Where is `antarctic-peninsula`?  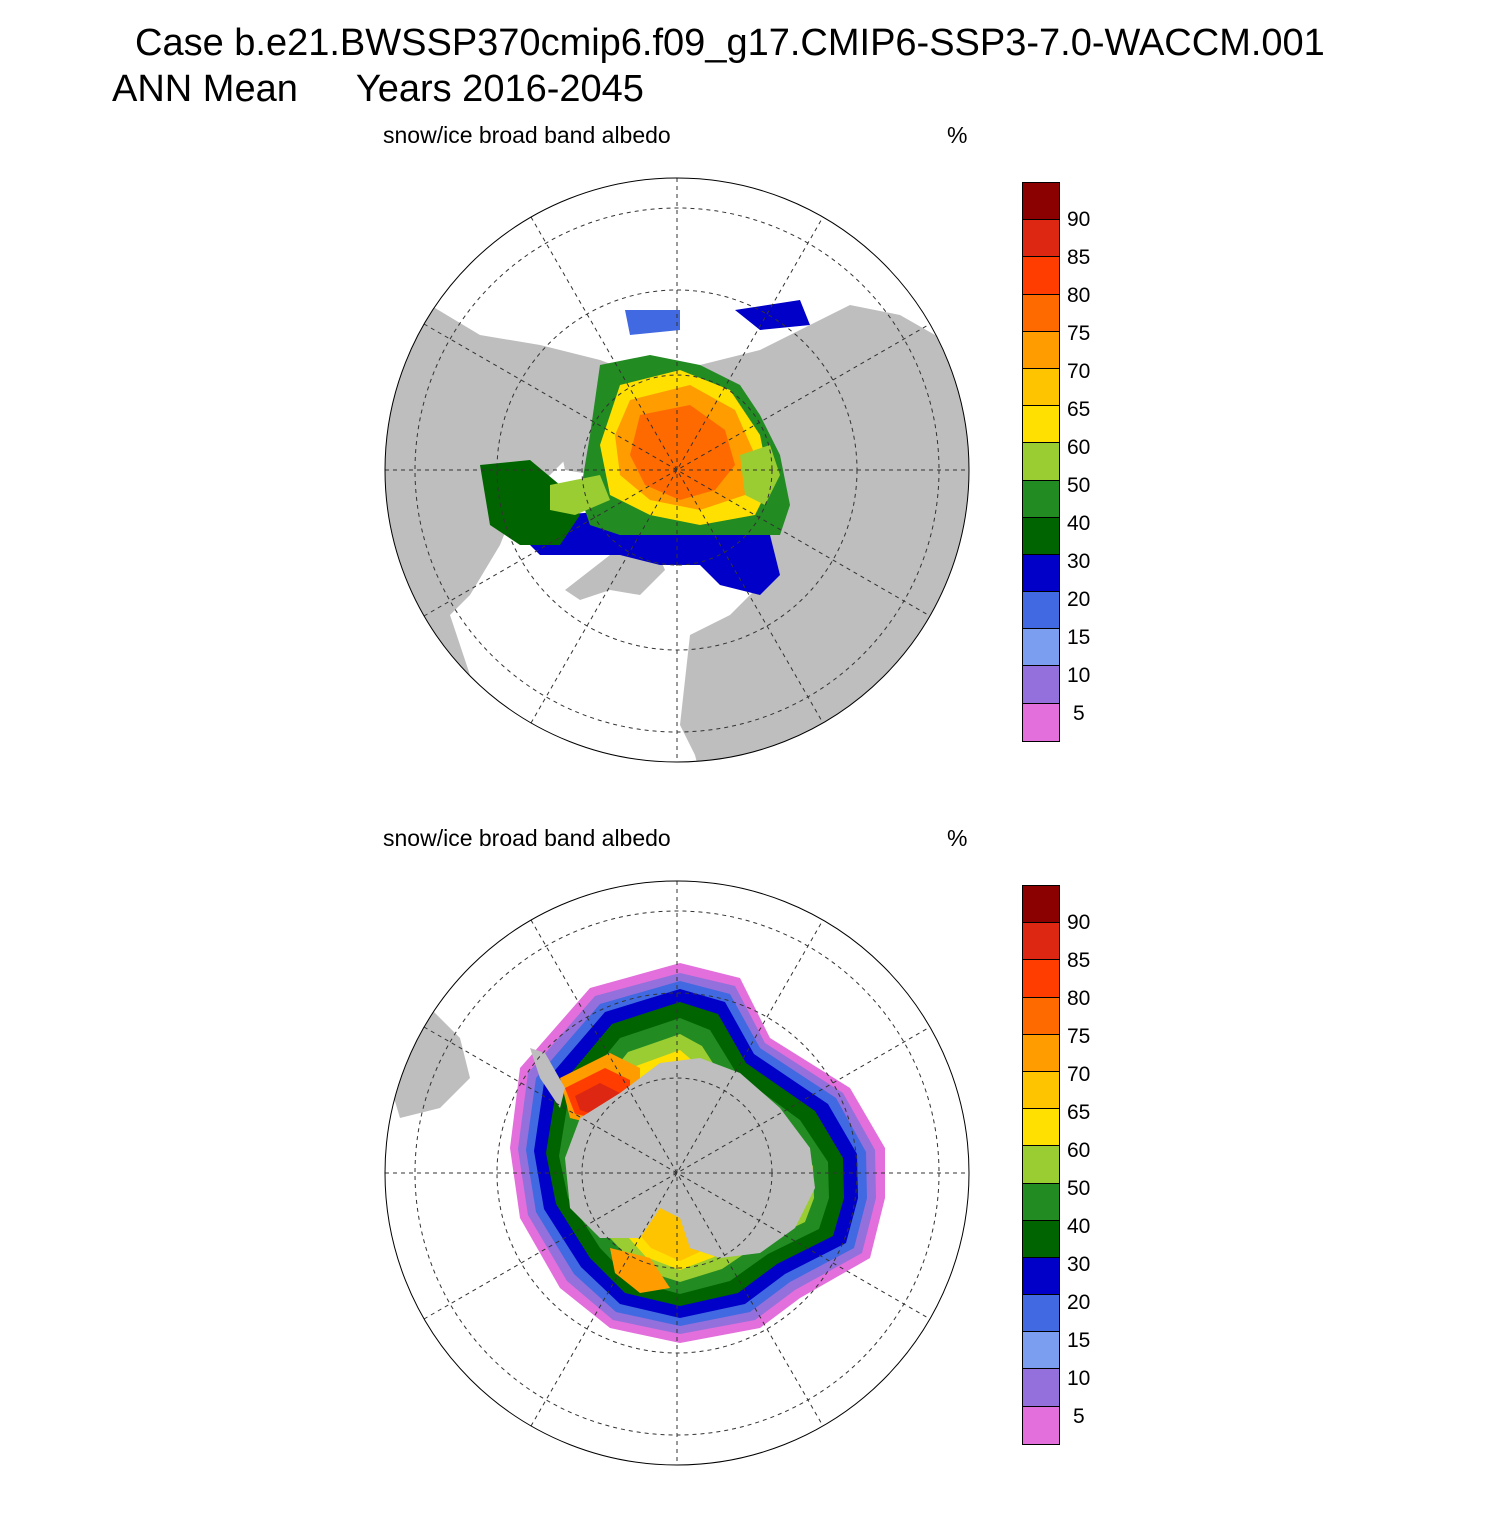 antarctic-peninsula is located at coordinates (547, 1078).